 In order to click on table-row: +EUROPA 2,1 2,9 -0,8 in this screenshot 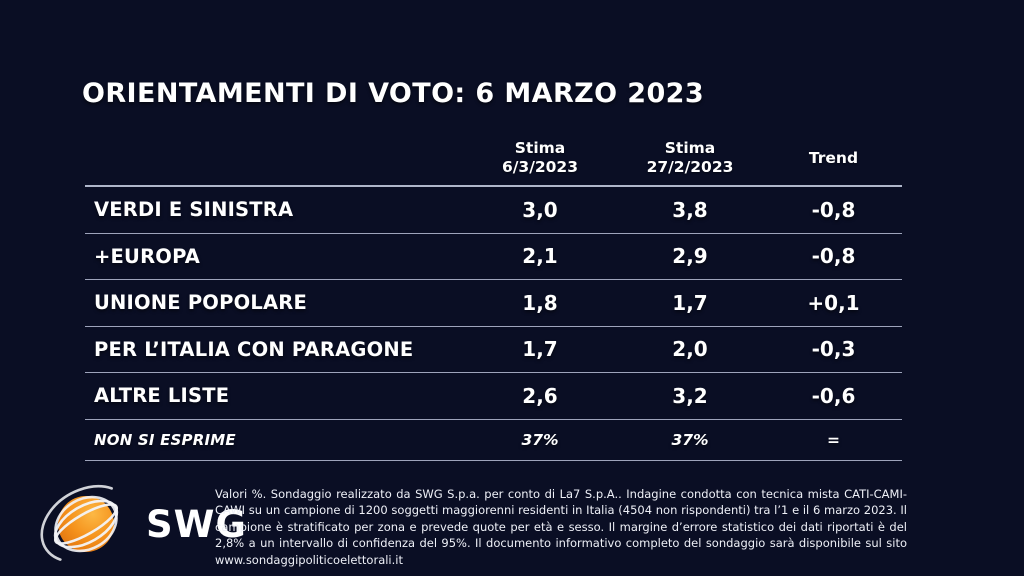, I will do `click(493, 257)`.